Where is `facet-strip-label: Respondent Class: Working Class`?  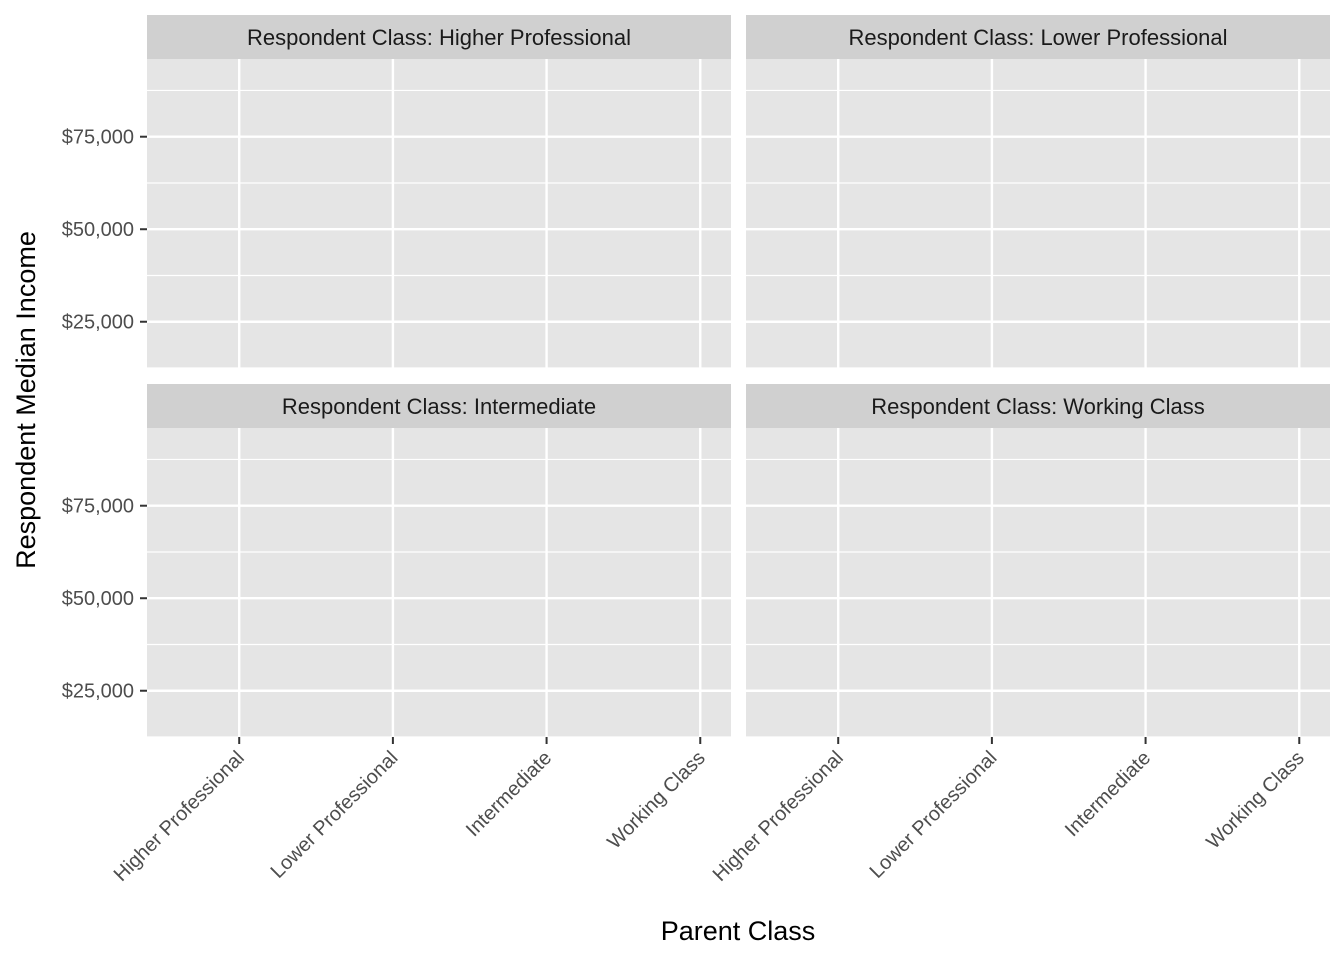
facet-strip-label: Respondent Class: Working Class is located at coordinates (1037, 406).